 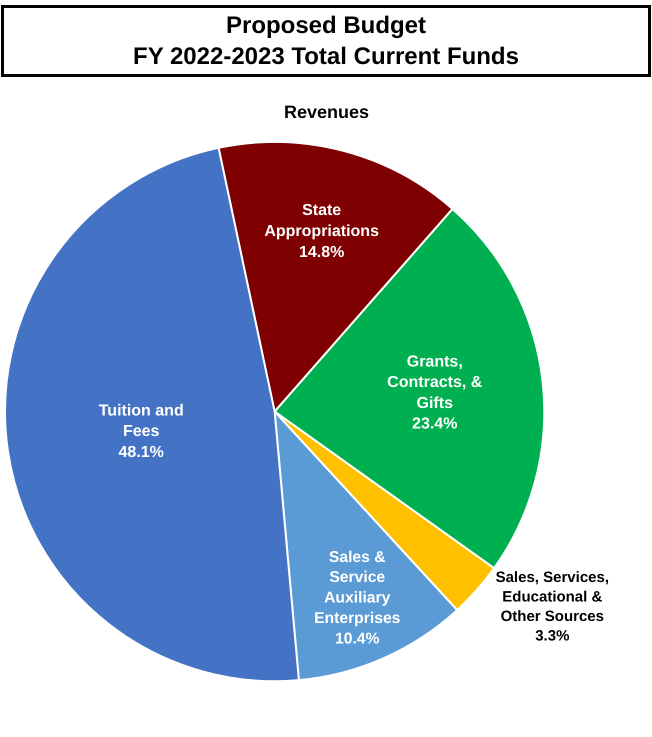 What do you see at coordinates (326, 41) in the screenshot?
I see `chart-title: Proposed Budget FY 2022-2023 Total Current Funds` at bounding box center [326, 41].